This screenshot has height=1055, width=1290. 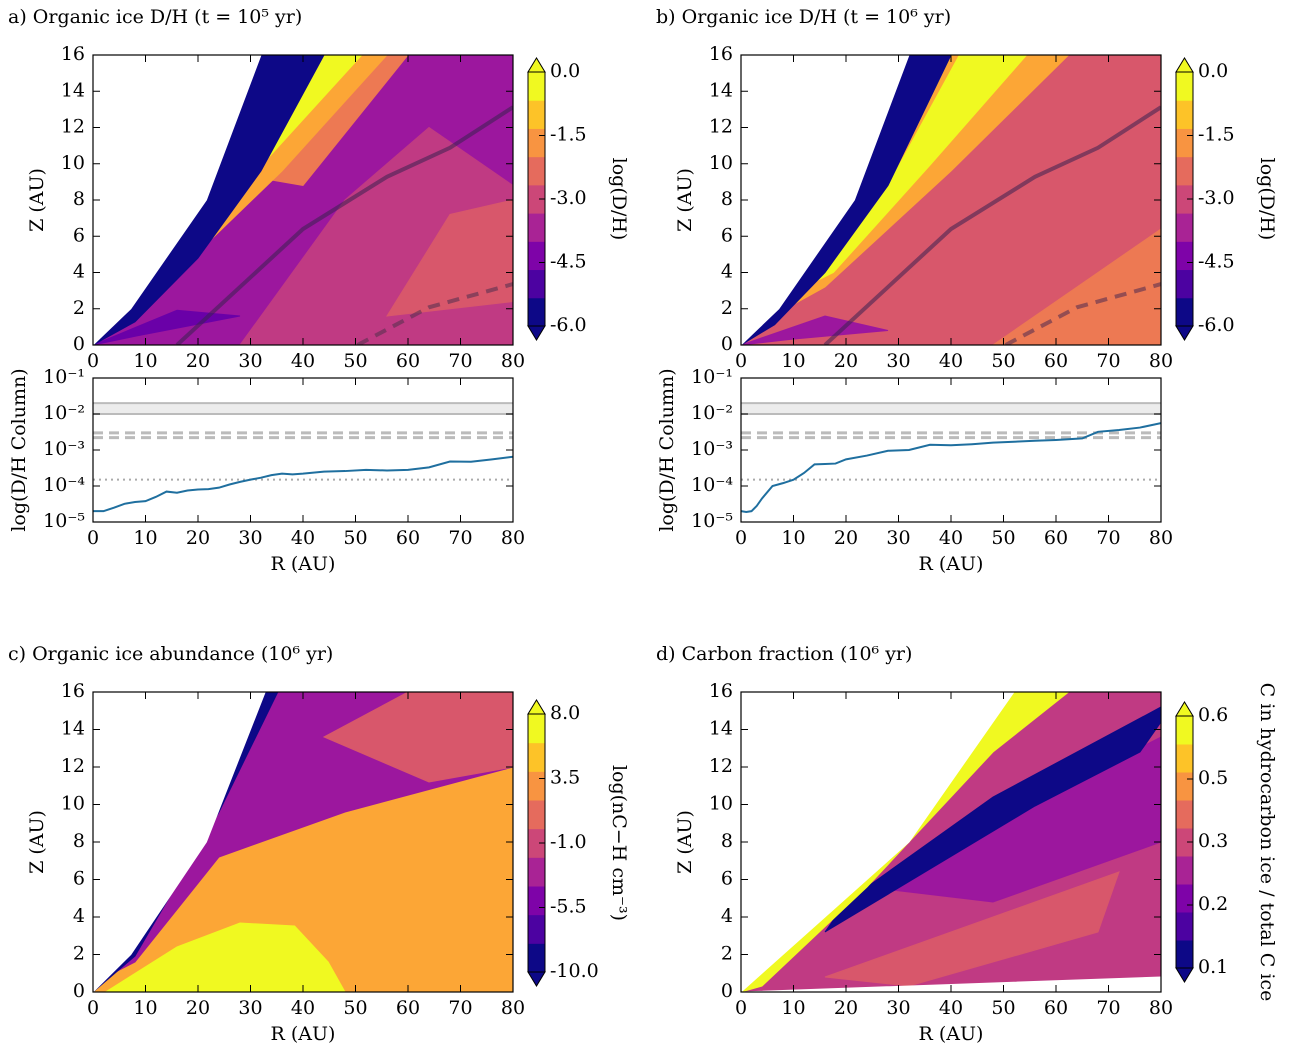 What do you see at coordinates (303, 484) in the screenshot?
I see `data-line` at bounding box center [303, 484].